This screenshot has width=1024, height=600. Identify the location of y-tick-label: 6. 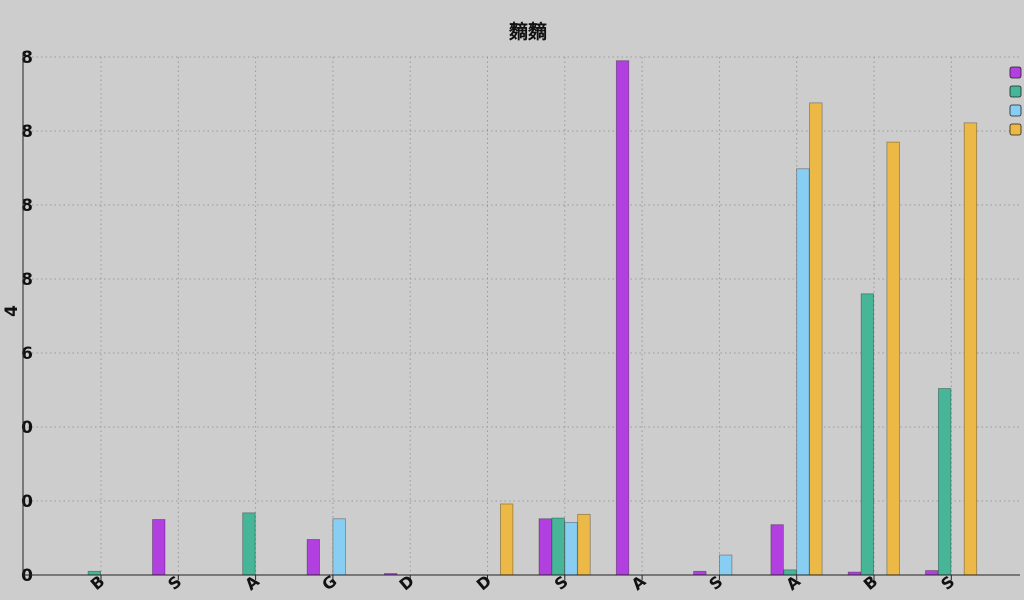
(27, 354).